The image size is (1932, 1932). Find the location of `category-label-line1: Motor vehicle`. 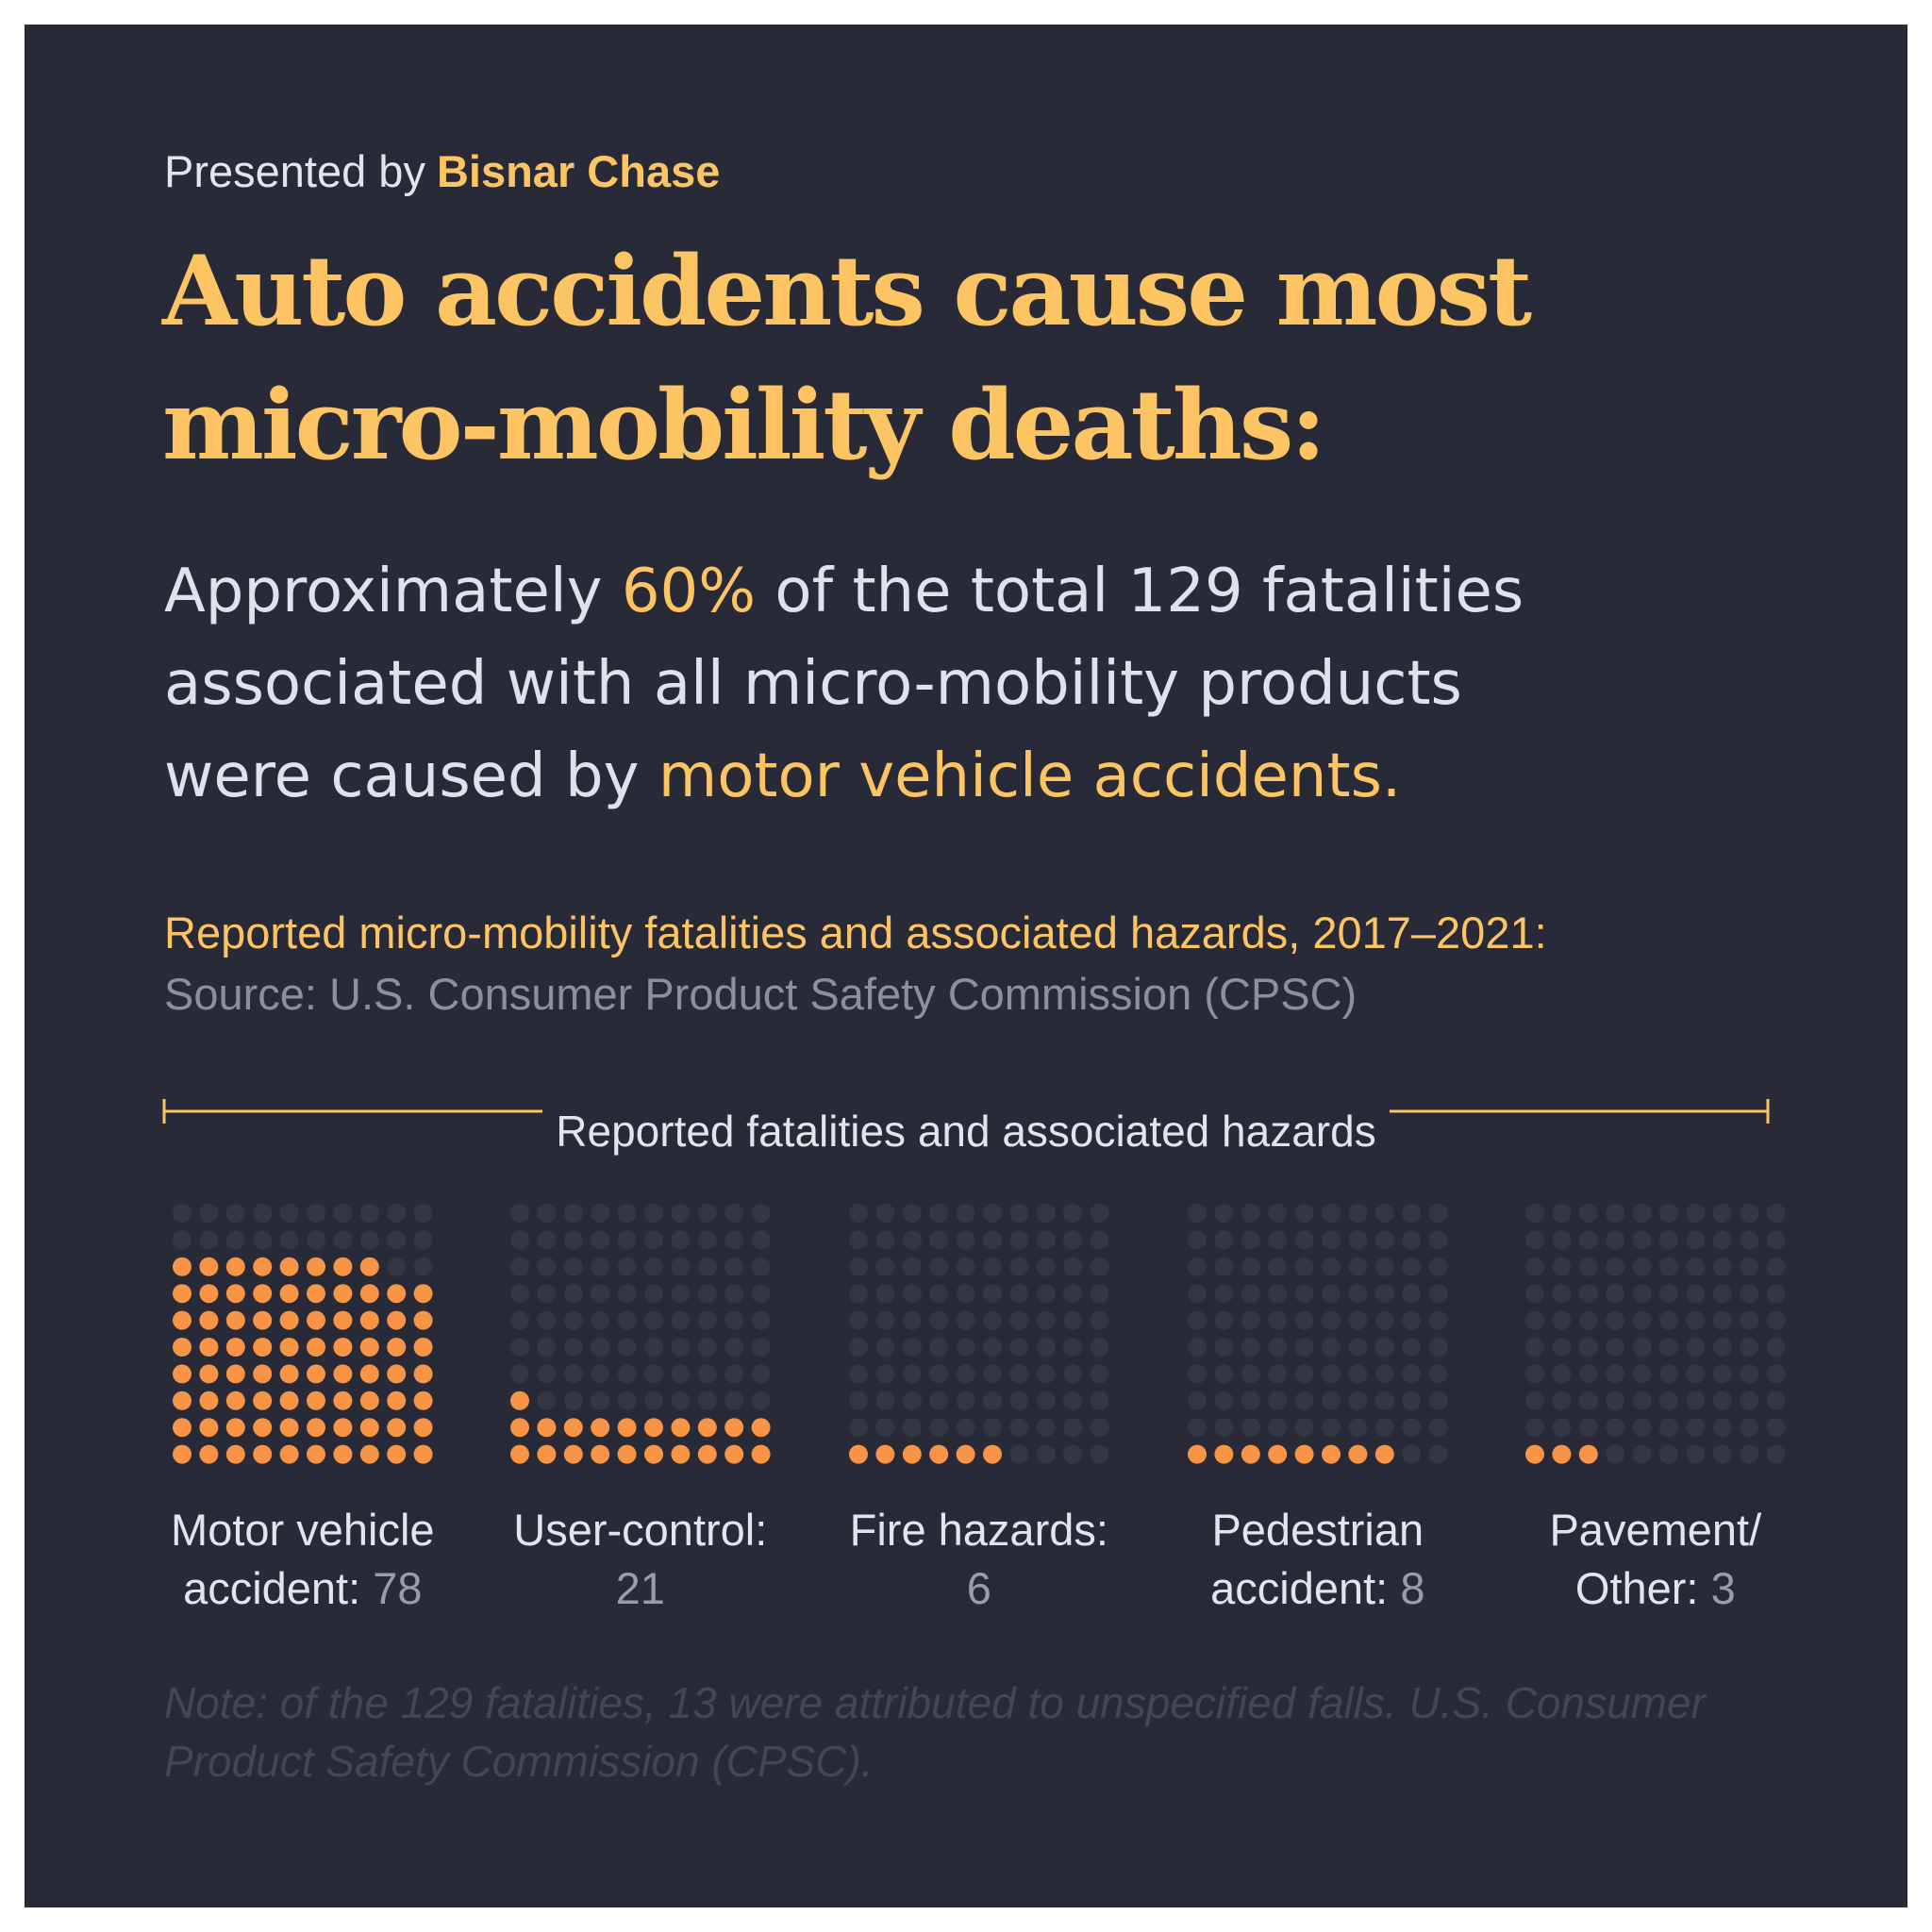

category-label-line1: Motor vehicle is located at coordinates (303, 1530).